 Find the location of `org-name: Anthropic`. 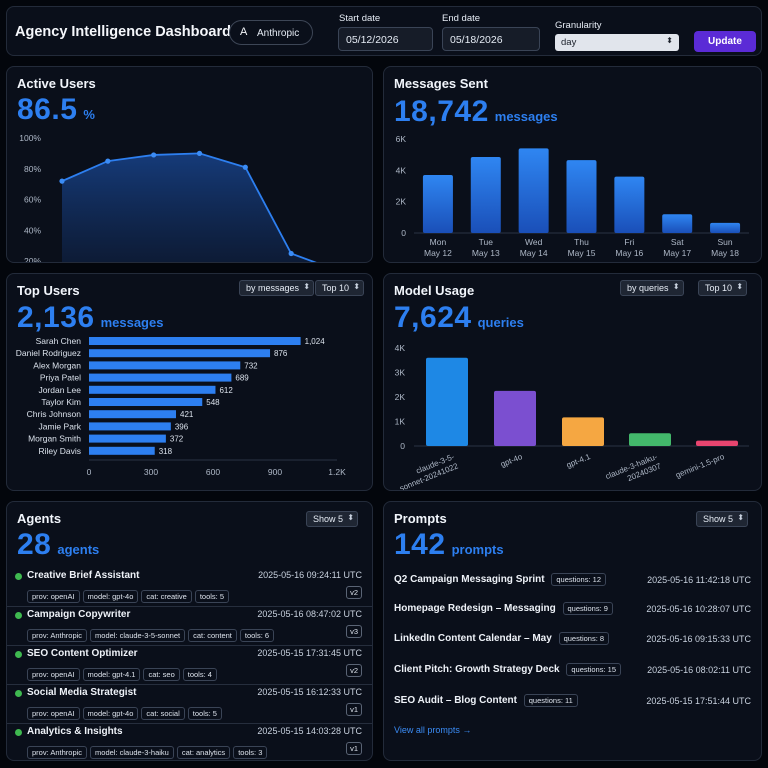

org-name: Anthropic is located at coordinates (278, 33).